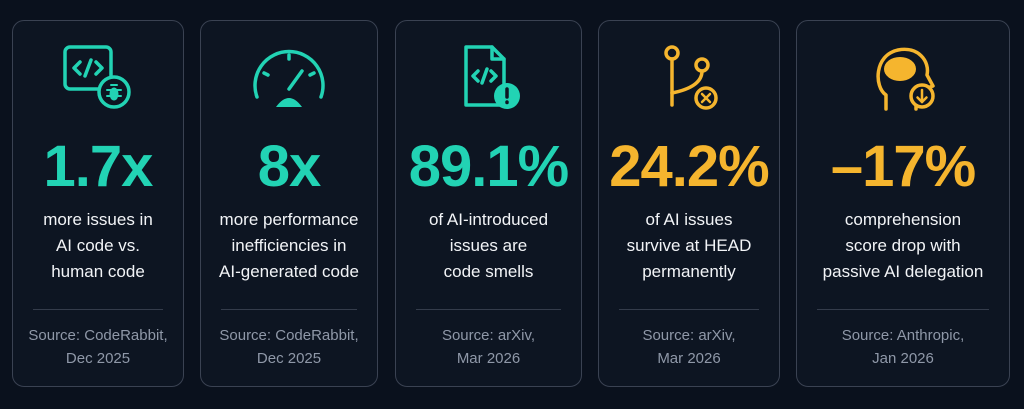 This screenshot has width=1024, height=409. I want to click on stat-value: 24.2%, so click(689, 166).